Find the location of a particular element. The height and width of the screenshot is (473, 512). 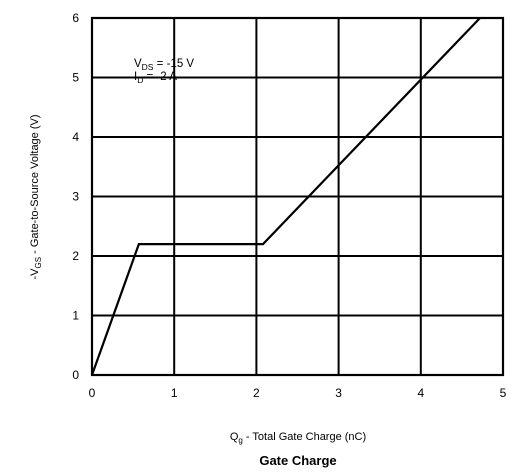

chart-title: Gate Charge is located at coordinates (297, 460).